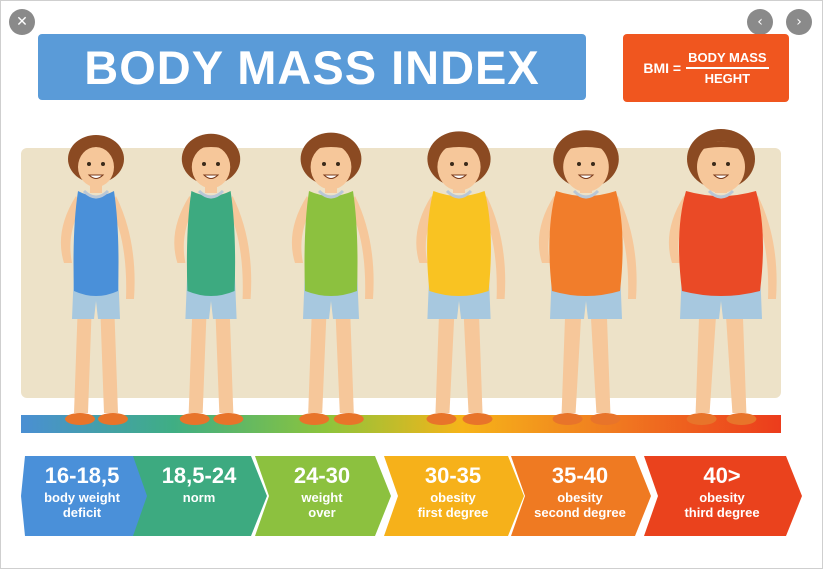  Describe the element at coordinates (82, 512) in the screenshot. I see `category-sublabel: deficit` at that location.